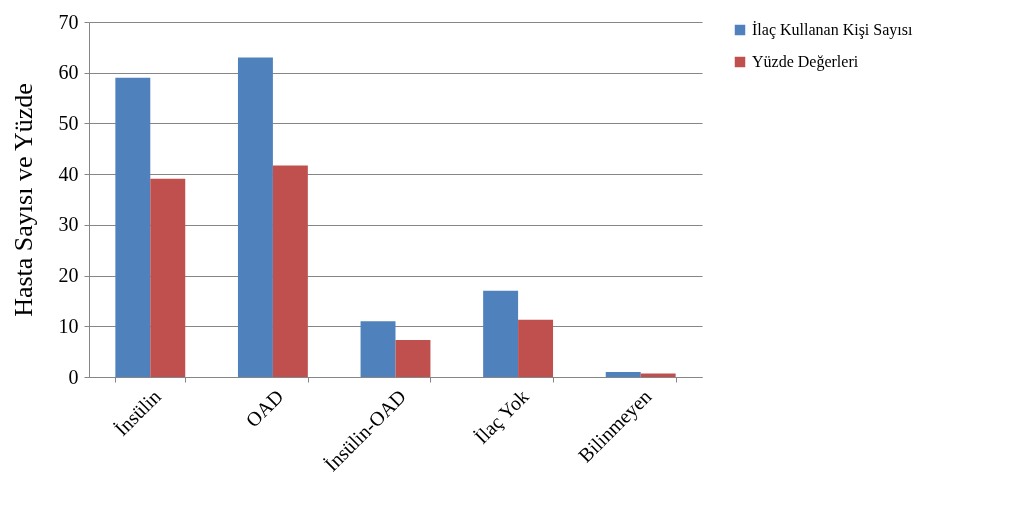  I want to click on x-tick-label: İlaç Yok, so click(502, 417).